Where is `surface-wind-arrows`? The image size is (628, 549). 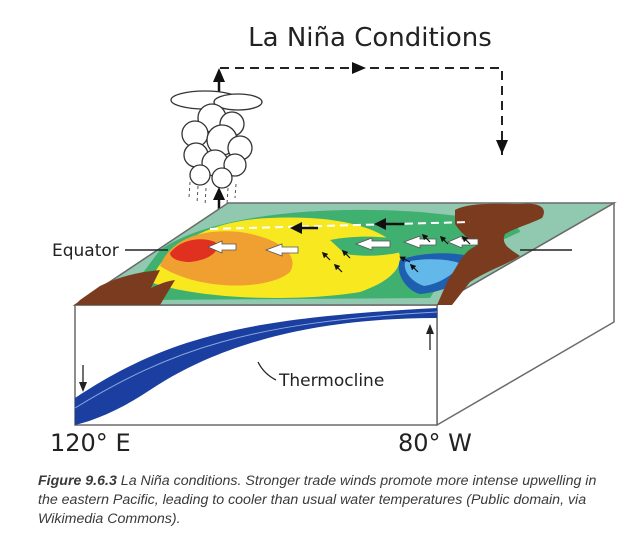 surface-wind-arrows is located at coordinates (380, 245).